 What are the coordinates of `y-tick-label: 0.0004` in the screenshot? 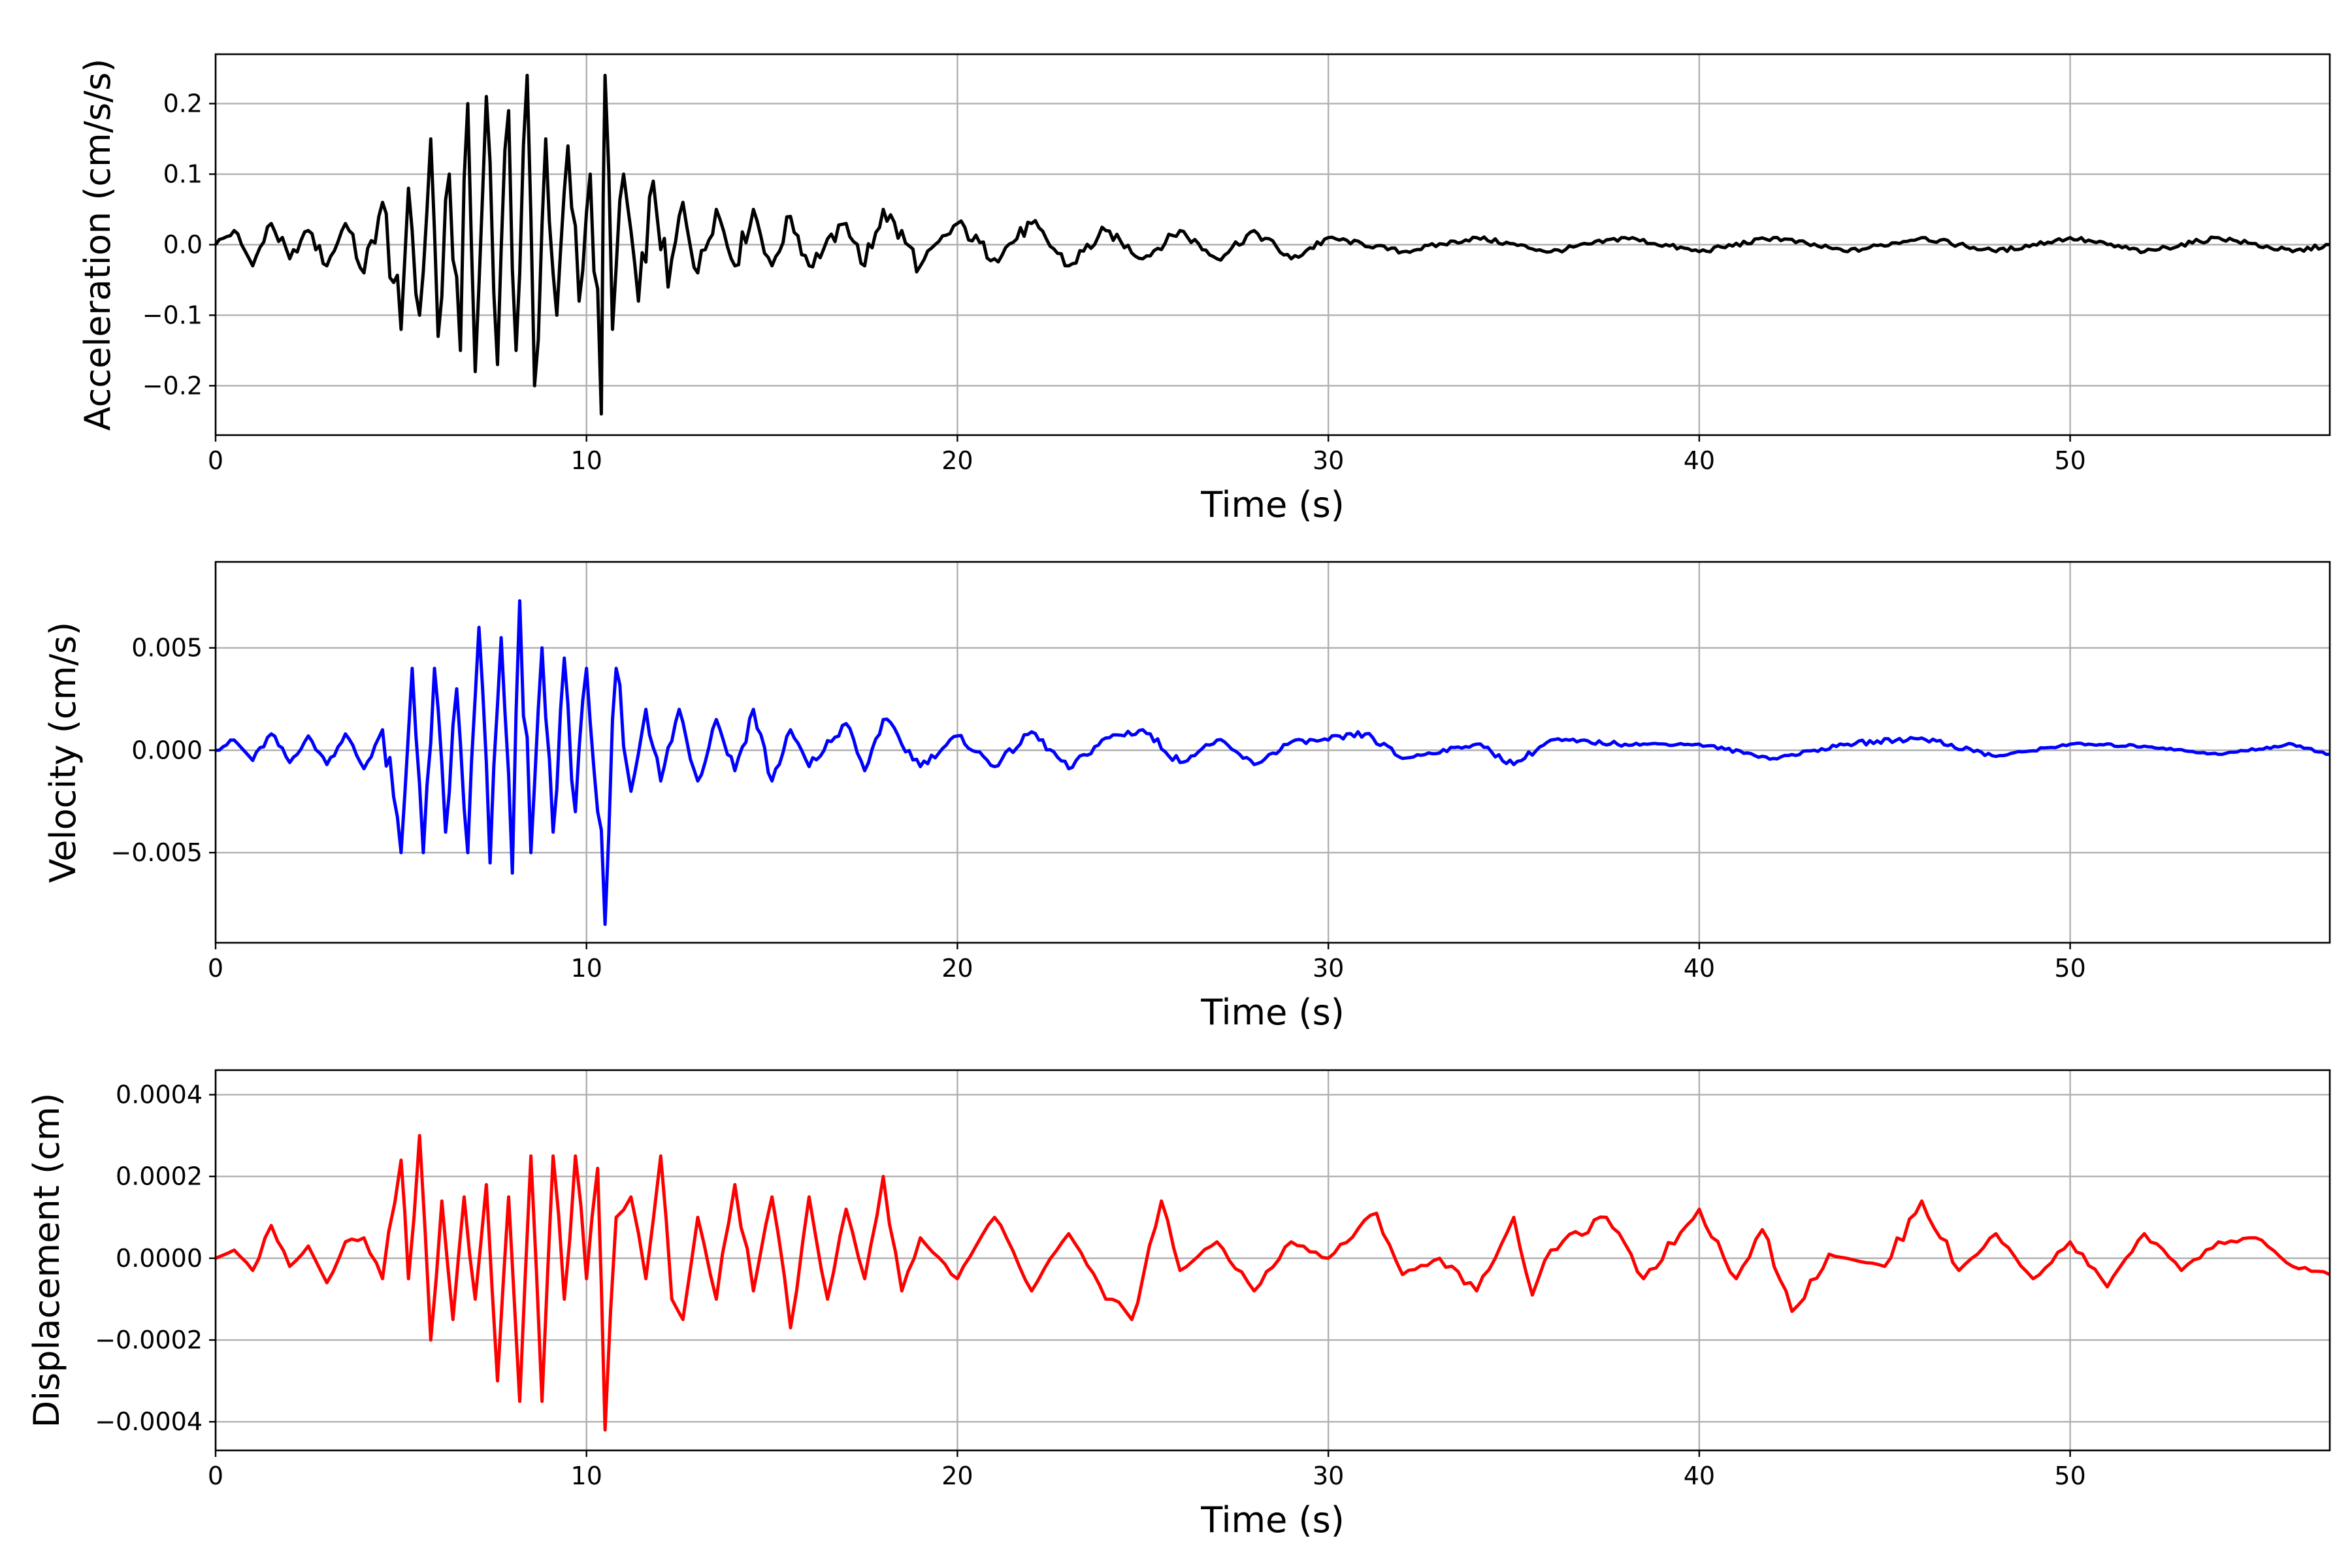 It's located at (159, 1095).